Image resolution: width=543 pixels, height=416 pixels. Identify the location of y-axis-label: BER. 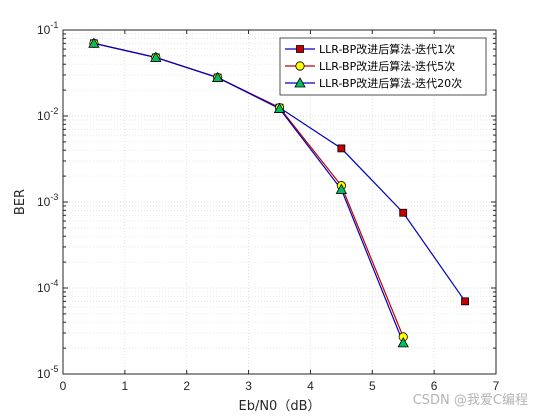
(20, 202).